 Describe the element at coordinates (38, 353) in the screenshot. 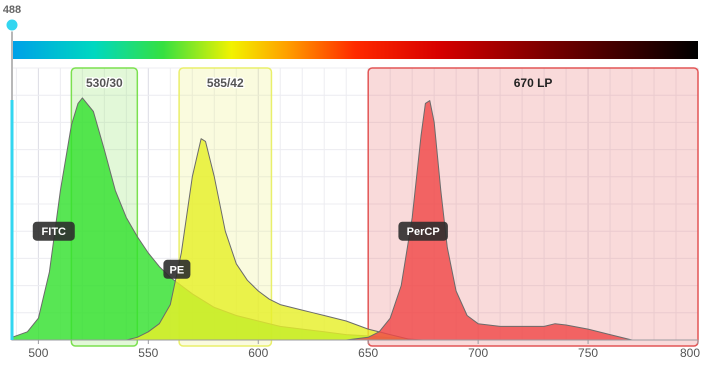

I see `x-tick-label: 500` at that location.